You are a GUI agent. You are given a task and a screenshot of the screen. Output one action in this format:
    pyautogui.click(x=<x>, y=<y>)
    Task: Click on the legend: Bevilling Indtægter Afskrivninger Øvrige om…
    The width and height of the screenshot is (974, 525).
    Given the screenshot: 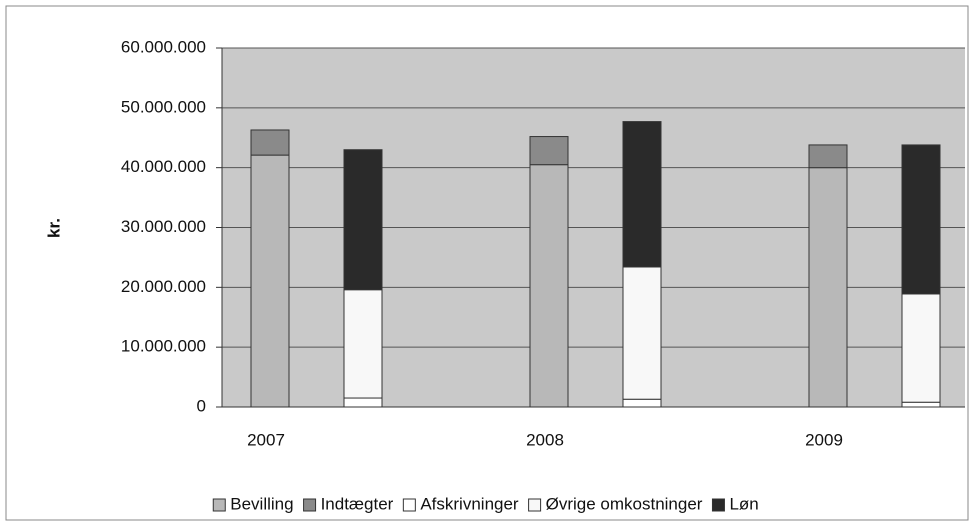 What is the action you would take?
    pyautogui.click(x=485, y=503)
    